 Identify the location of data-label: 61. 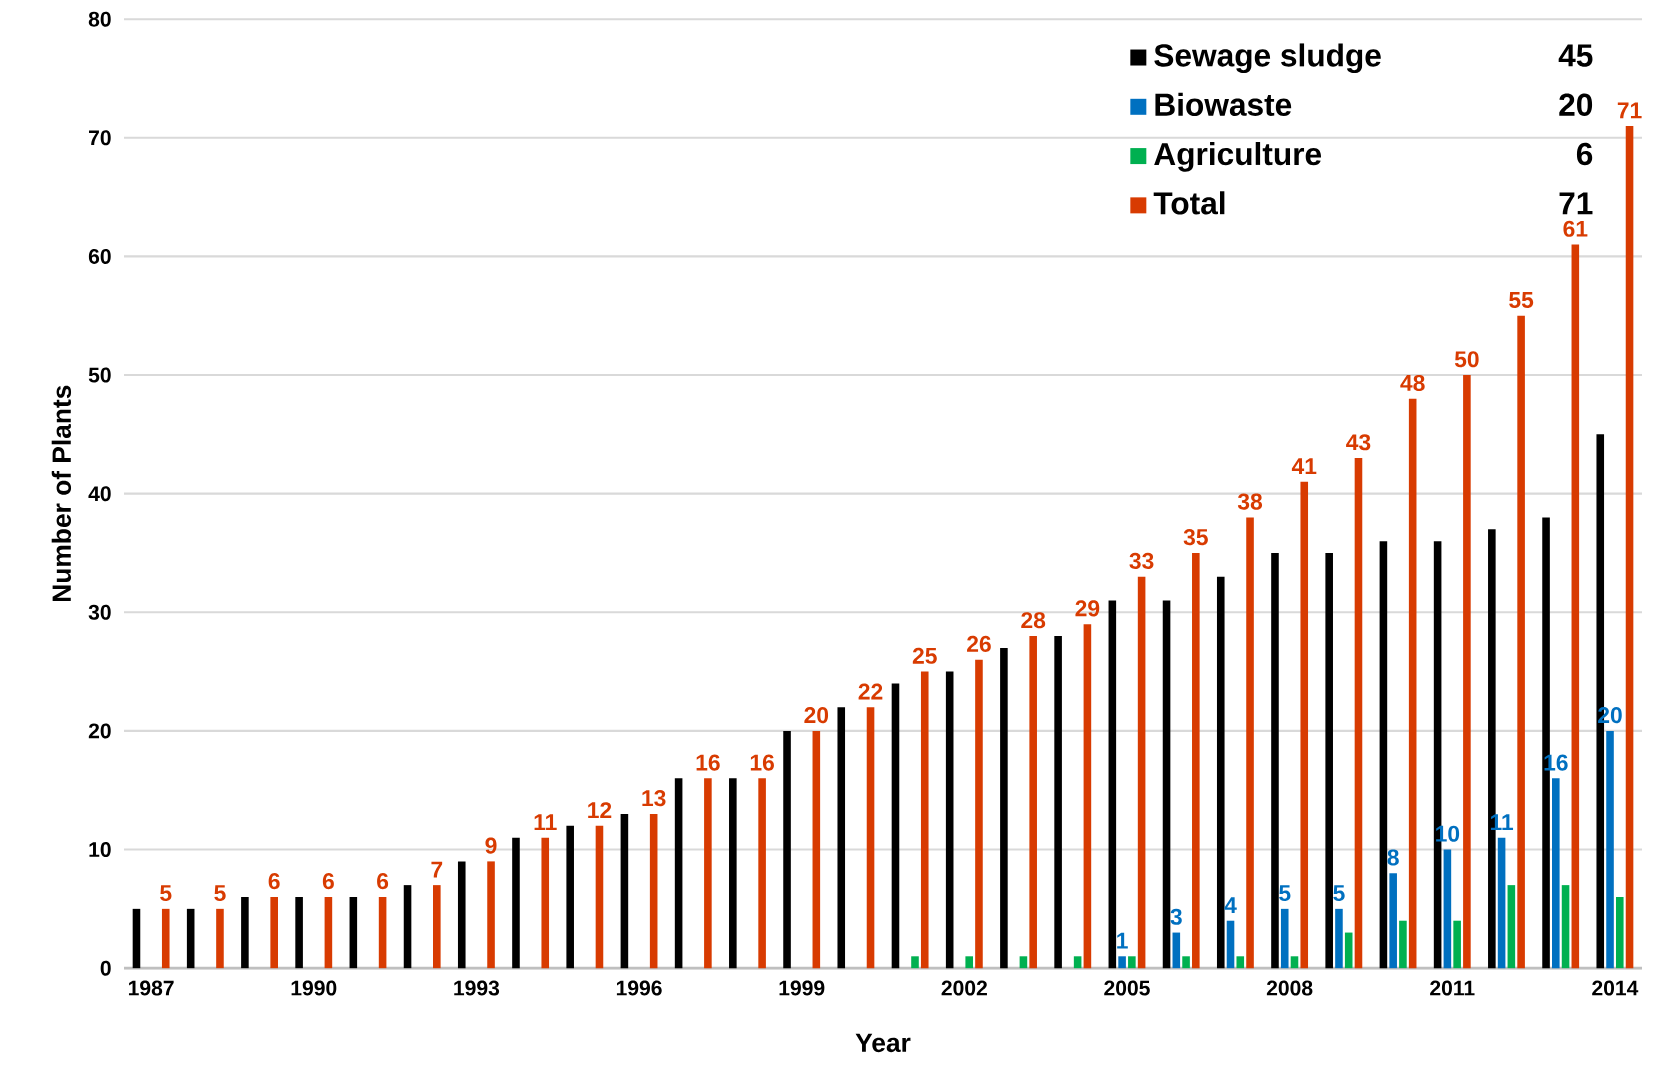
(1575, 228).